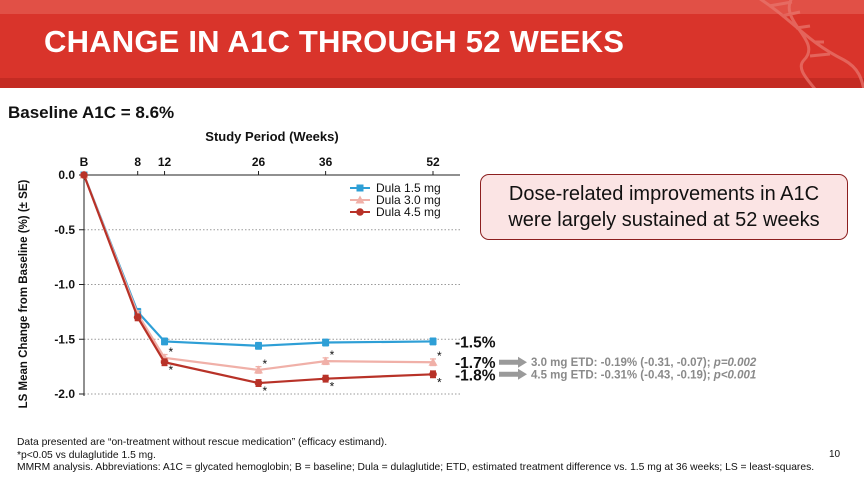  What do you see at coordinates (475, 375) in the screenshot?
I see `series-end-label: -1.8%` at bounding box center [475, 375].